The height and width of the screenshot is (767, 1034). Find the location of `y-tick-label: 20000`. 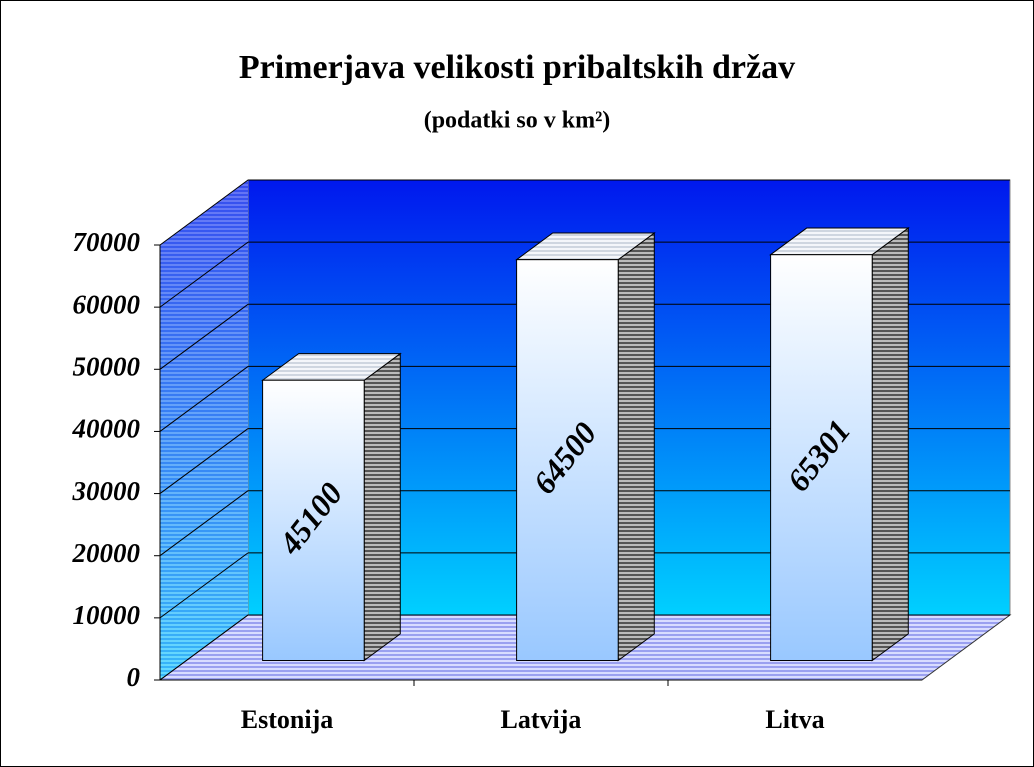

y-tick-label: 20000 is located at coordinates (106, 553).